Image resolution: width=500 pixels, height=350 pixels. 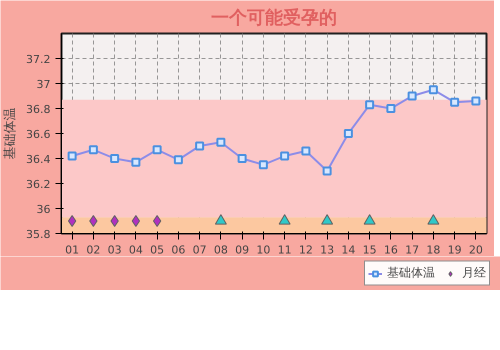 I want to click on x-tick-label: 14, so click(x=348, y=250).